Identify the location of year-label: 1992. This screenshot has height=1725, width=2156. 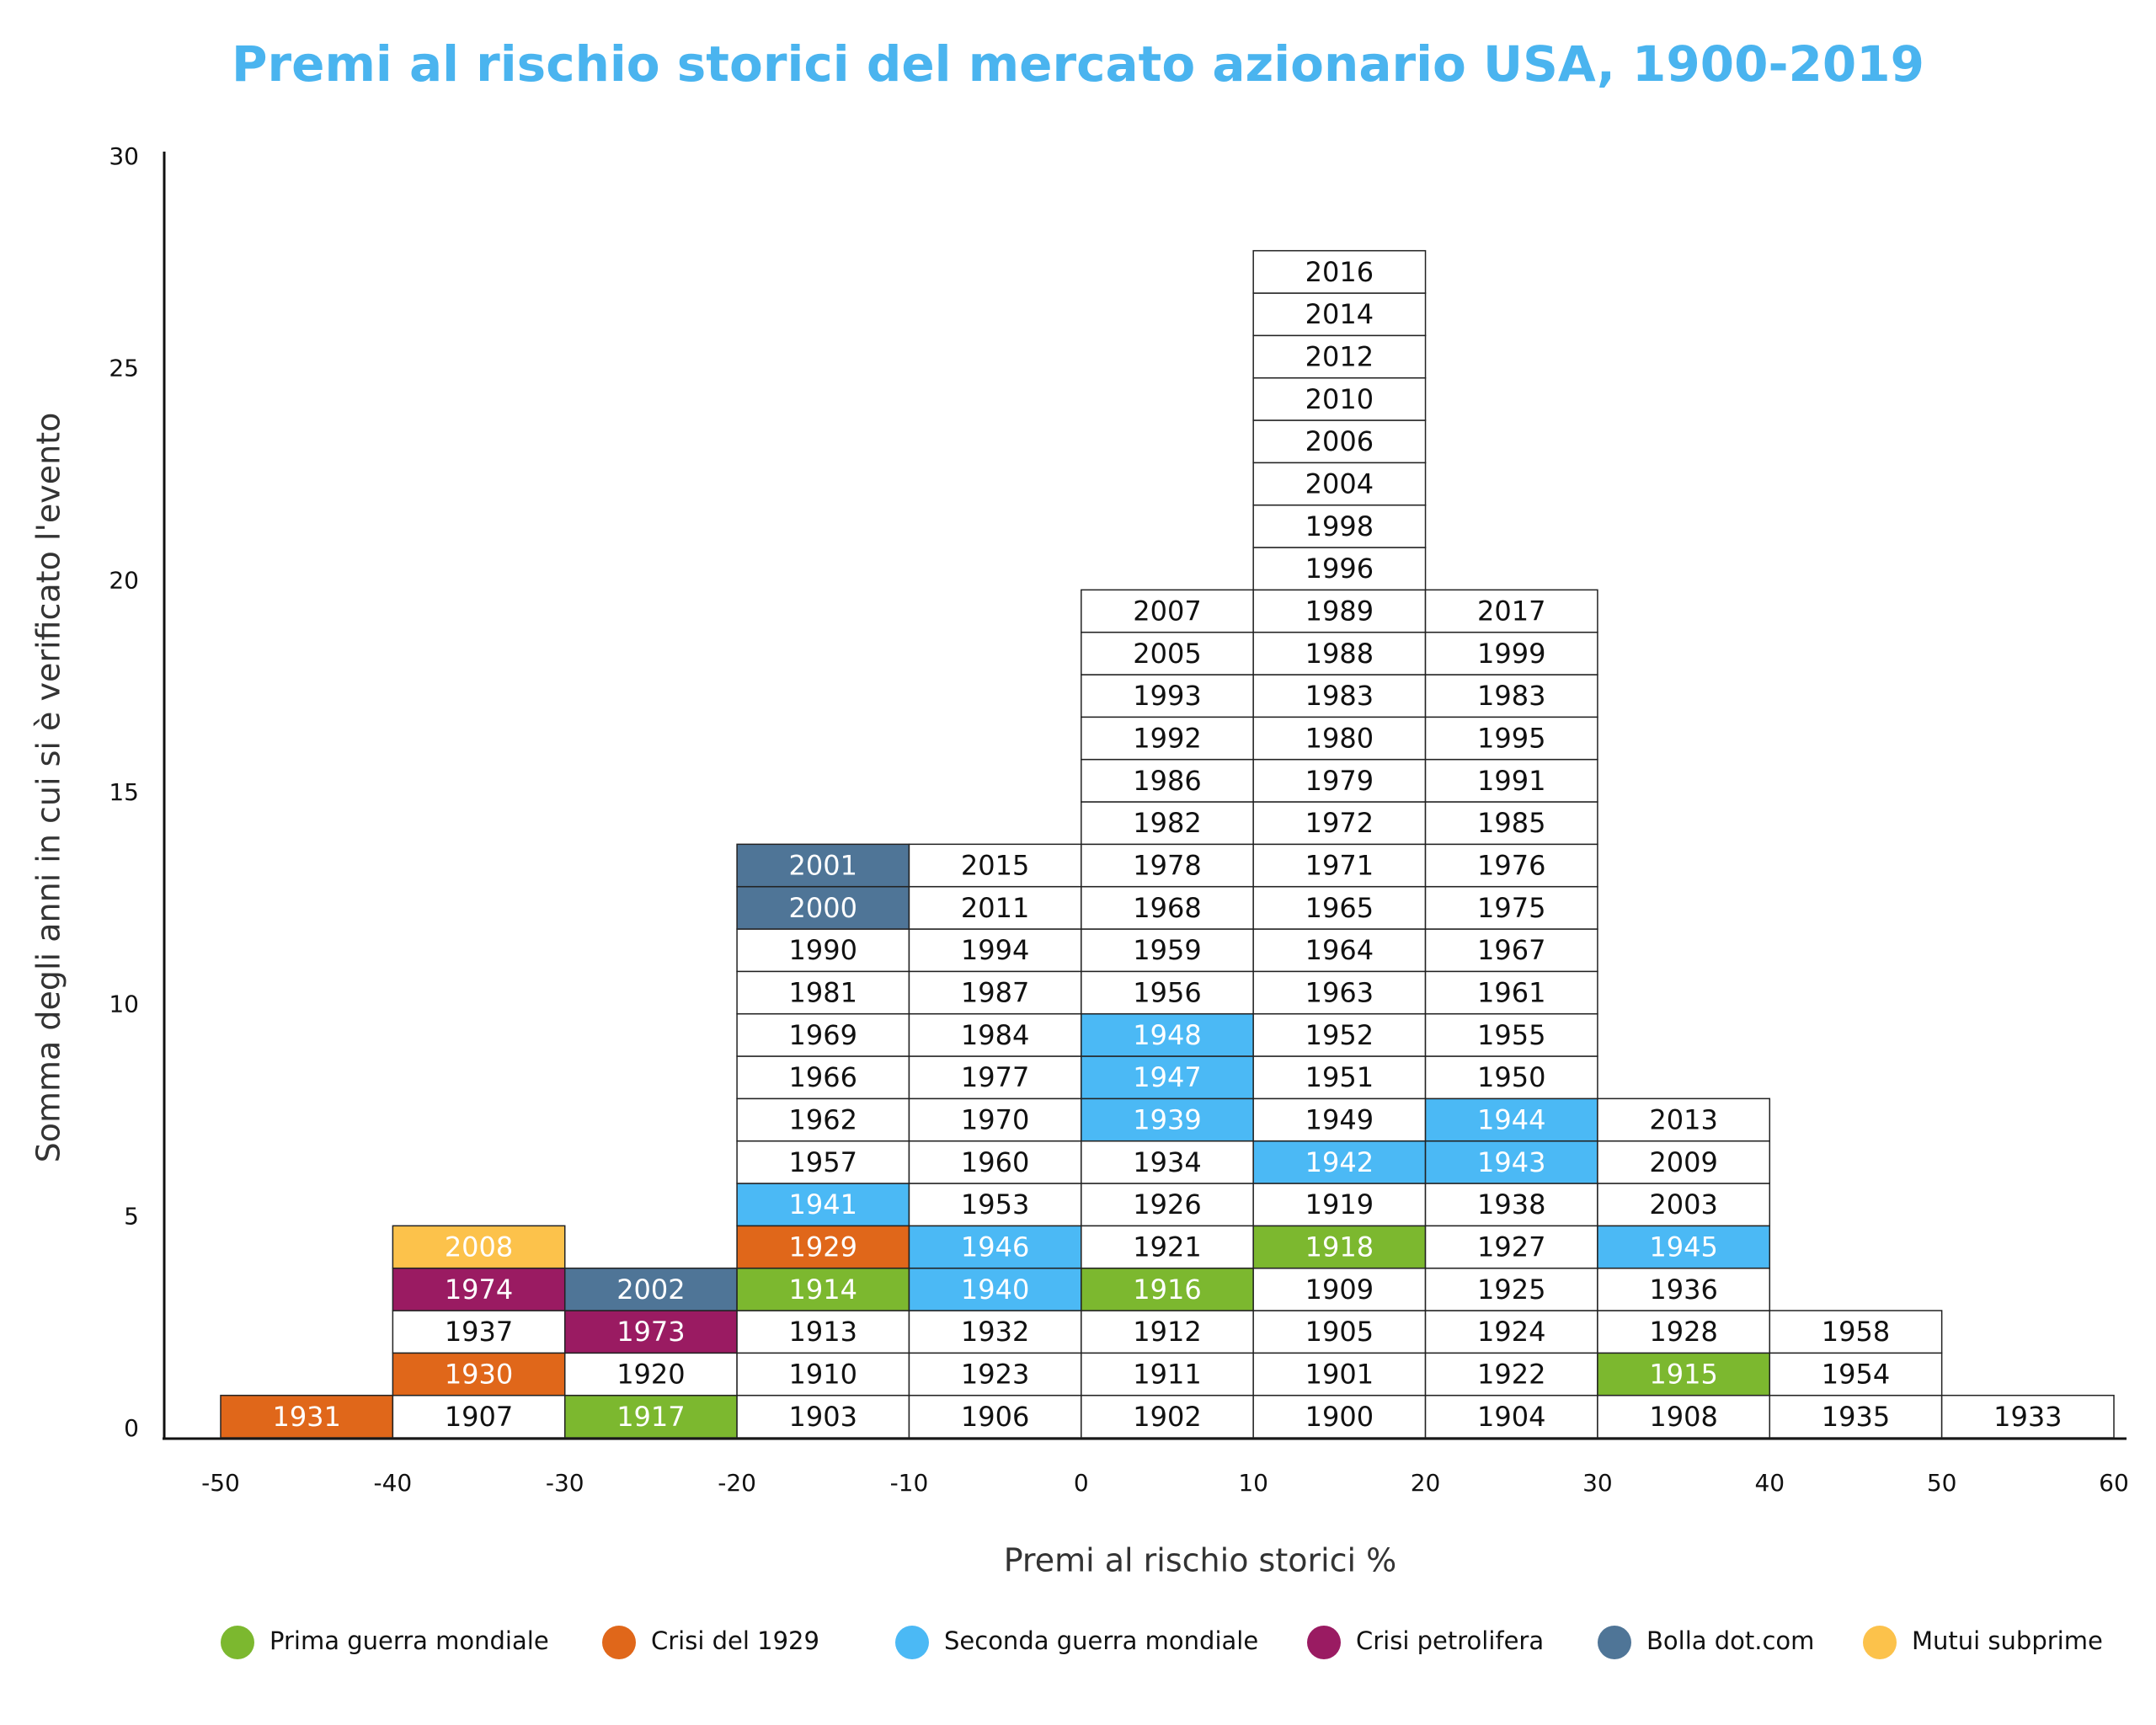
(1167, 739).